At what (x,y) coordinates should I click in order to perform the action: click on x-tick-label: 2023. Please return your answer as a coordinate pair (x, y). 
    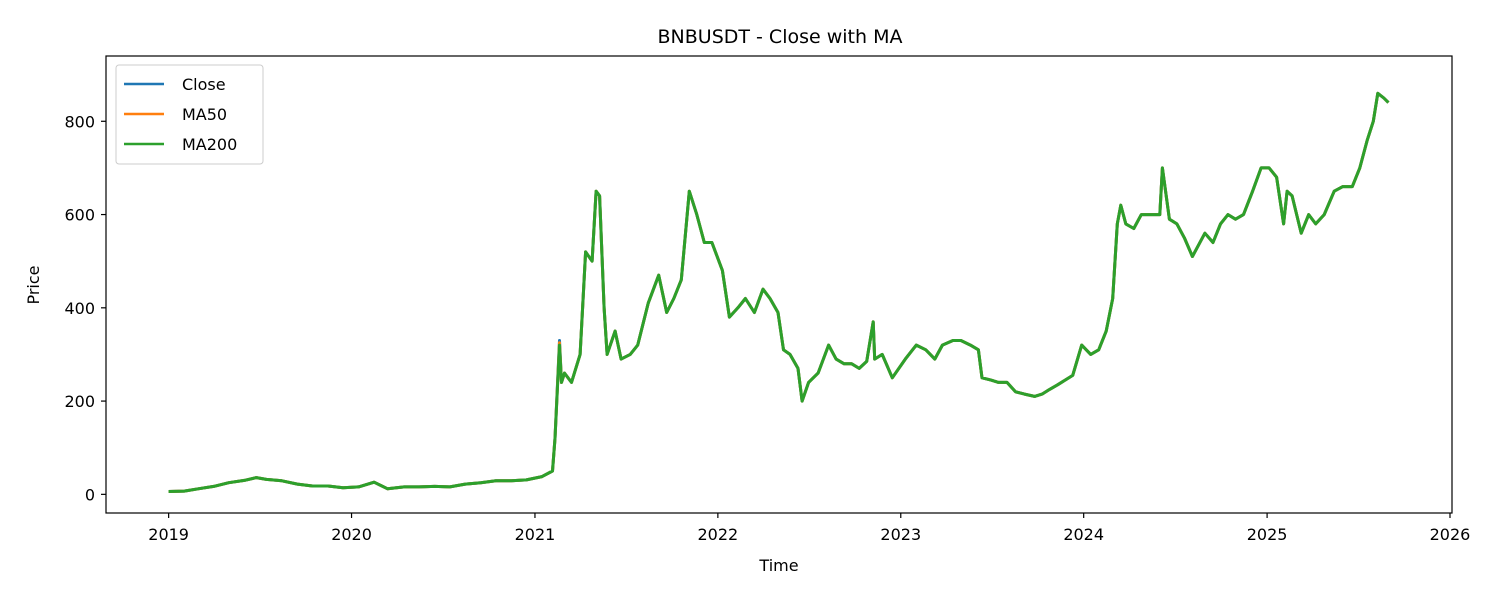
    Looking at the image, I should click on (900, 534).